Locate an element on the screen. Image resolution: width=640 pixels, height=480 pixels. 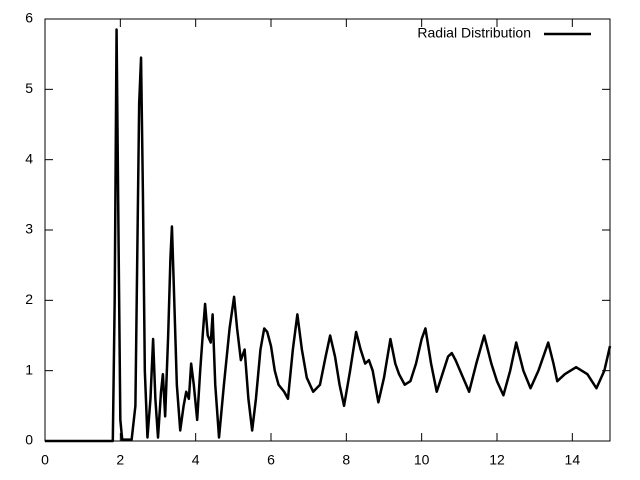
x-tick-label: 14 is located at coordinates (573, 460).